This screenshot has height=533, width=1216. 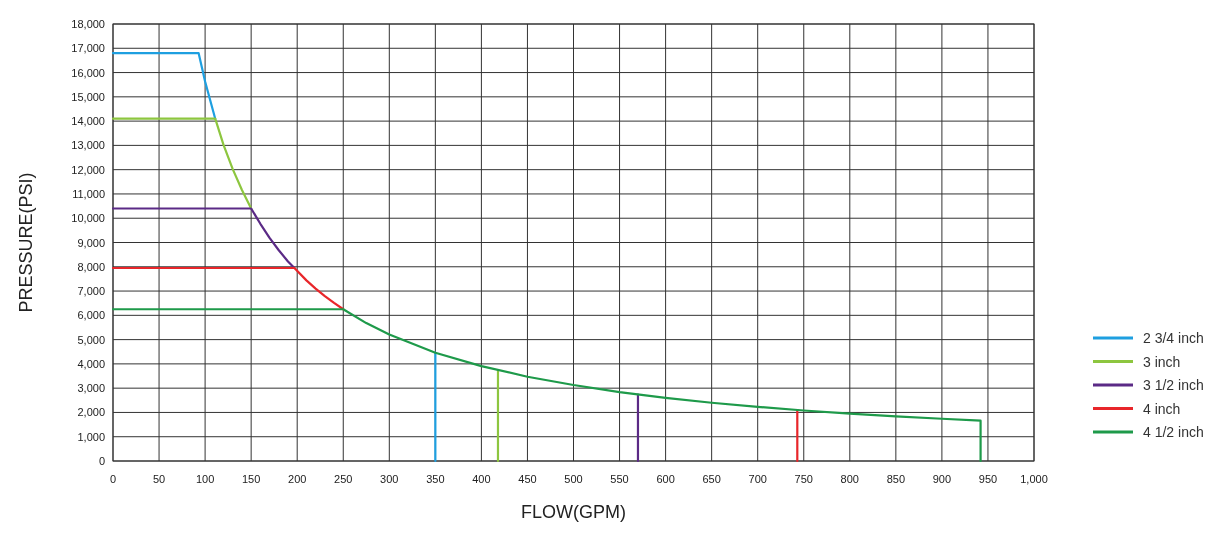 What do you see at coordinates (1162, 361) in the screenshot?
I see `legend-label: 3 inch` at bounding box center [1162, 361].